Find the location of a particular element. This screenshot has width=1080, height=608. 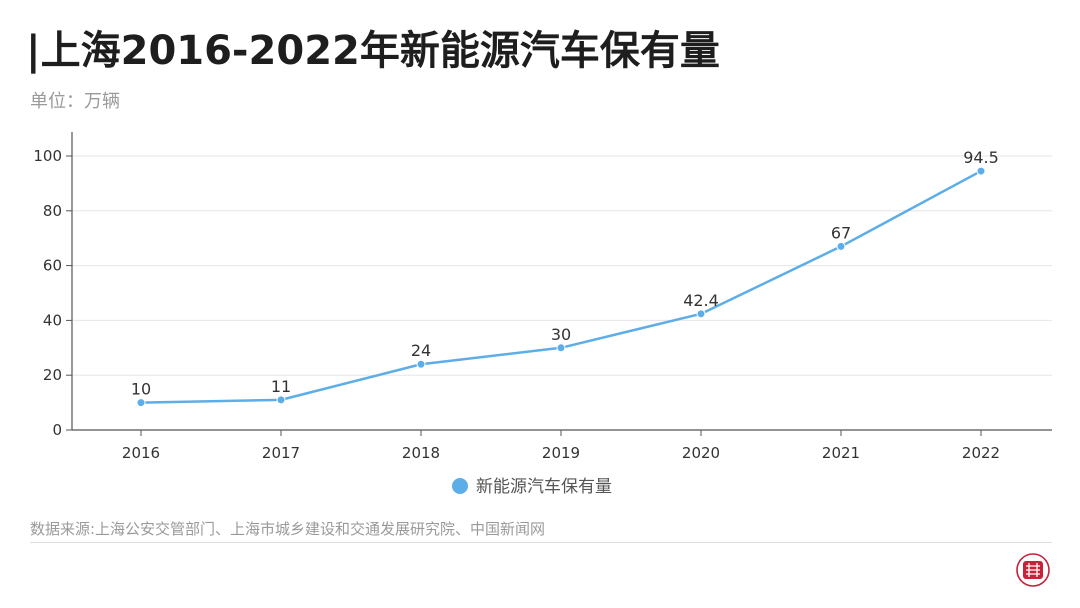

x-tick-label: 2019 is located at coordinates (561, 453).